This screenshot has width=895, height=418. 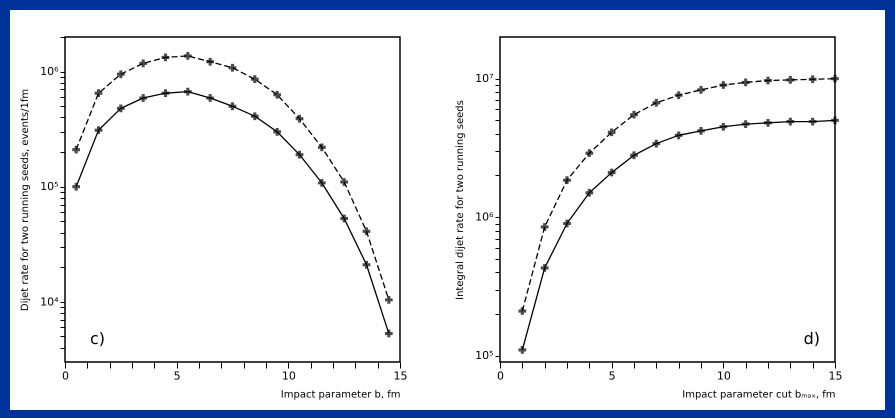 What do you see at coordinates (50, 301) in the screenshot?
I see `y-tick-label: 10⁴` at bounding box center [50, 301].